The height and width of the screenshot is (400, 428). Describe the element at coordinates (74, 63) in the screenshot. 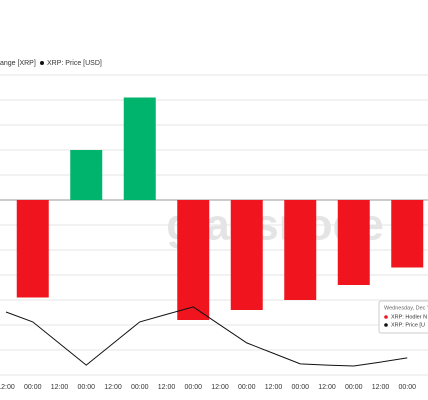

I see `legend-label: XRP: Price [USD]` at that location.